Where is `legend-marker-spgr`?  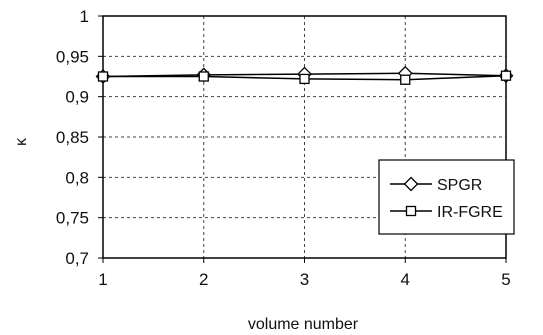
legend-marker-spgr is located at coordinates (411, 184).